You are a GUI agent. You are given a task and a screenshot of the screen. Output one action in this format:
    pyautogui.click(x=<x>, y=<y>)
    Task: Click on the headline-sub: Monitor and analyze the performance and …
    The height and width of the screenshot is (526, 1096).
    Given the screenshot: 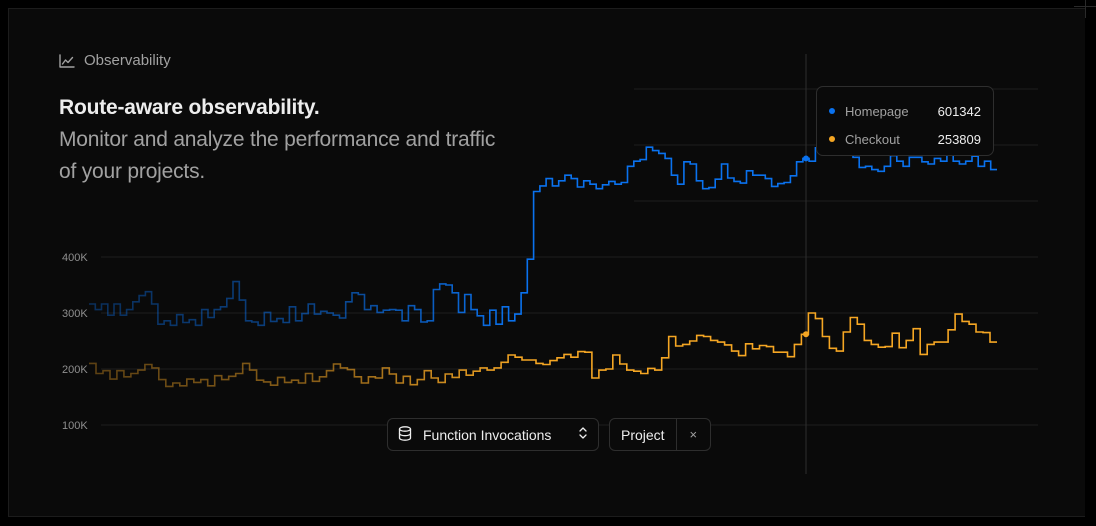 What is the action you would take?
    pyautogui.click(x=277, y=155)
    